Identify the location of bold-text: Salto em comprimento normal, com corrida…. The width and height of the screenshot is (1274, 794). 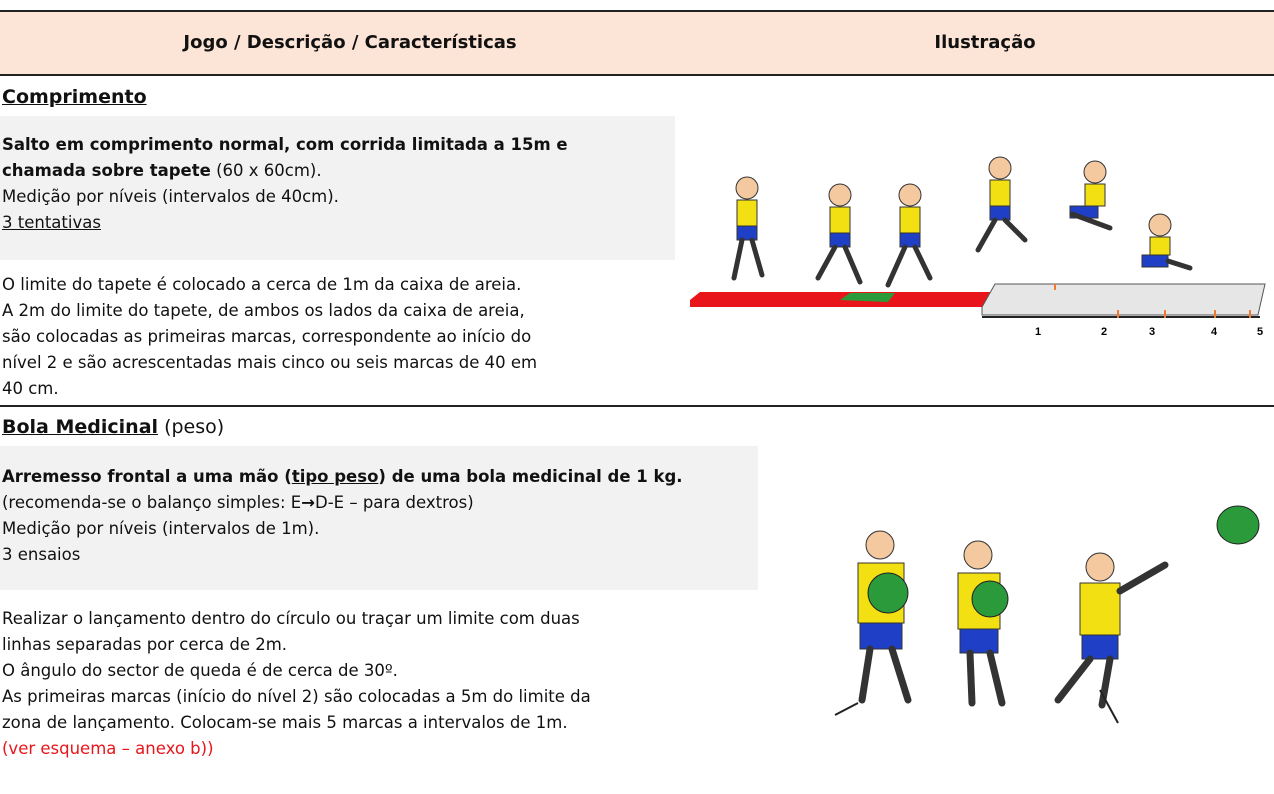
(285, 144).